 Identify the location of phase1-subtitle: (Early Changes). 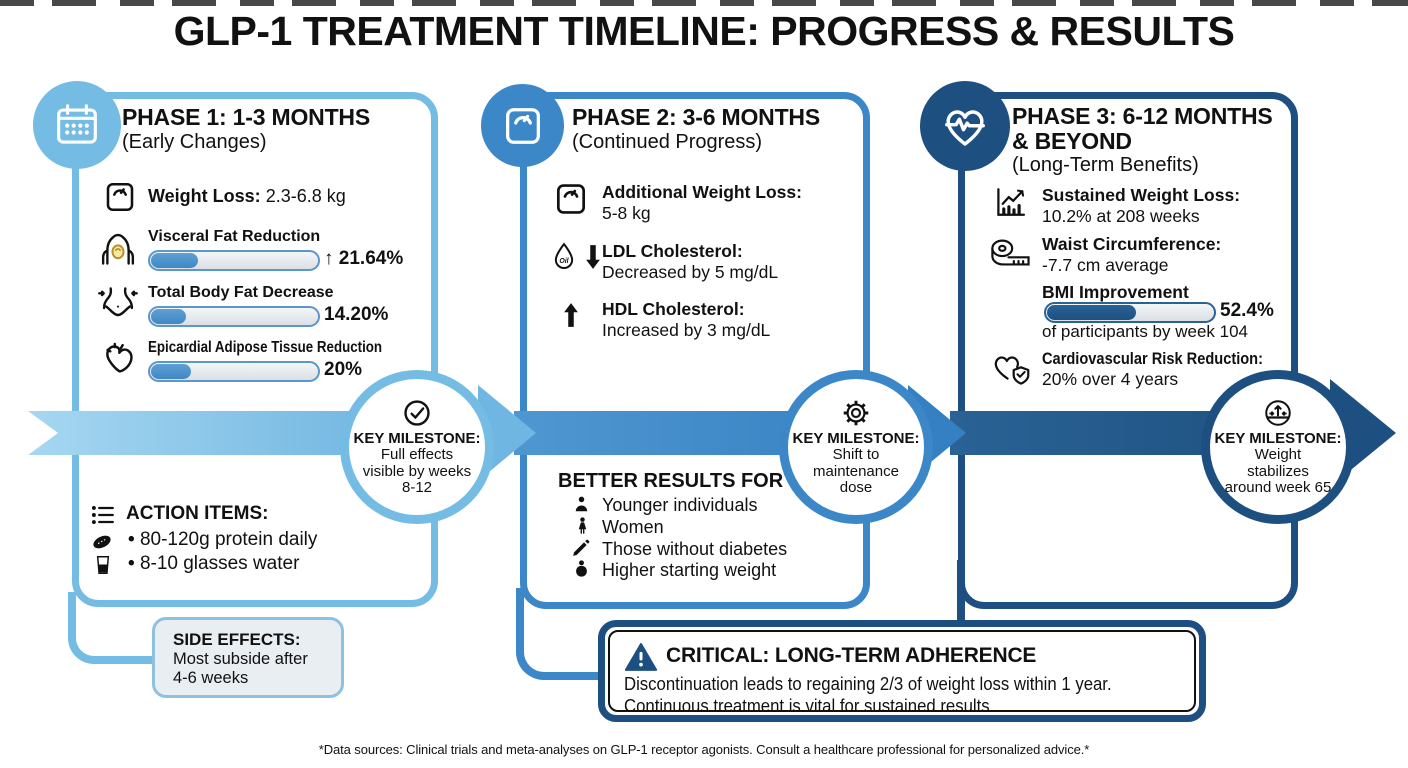
(194, 142).